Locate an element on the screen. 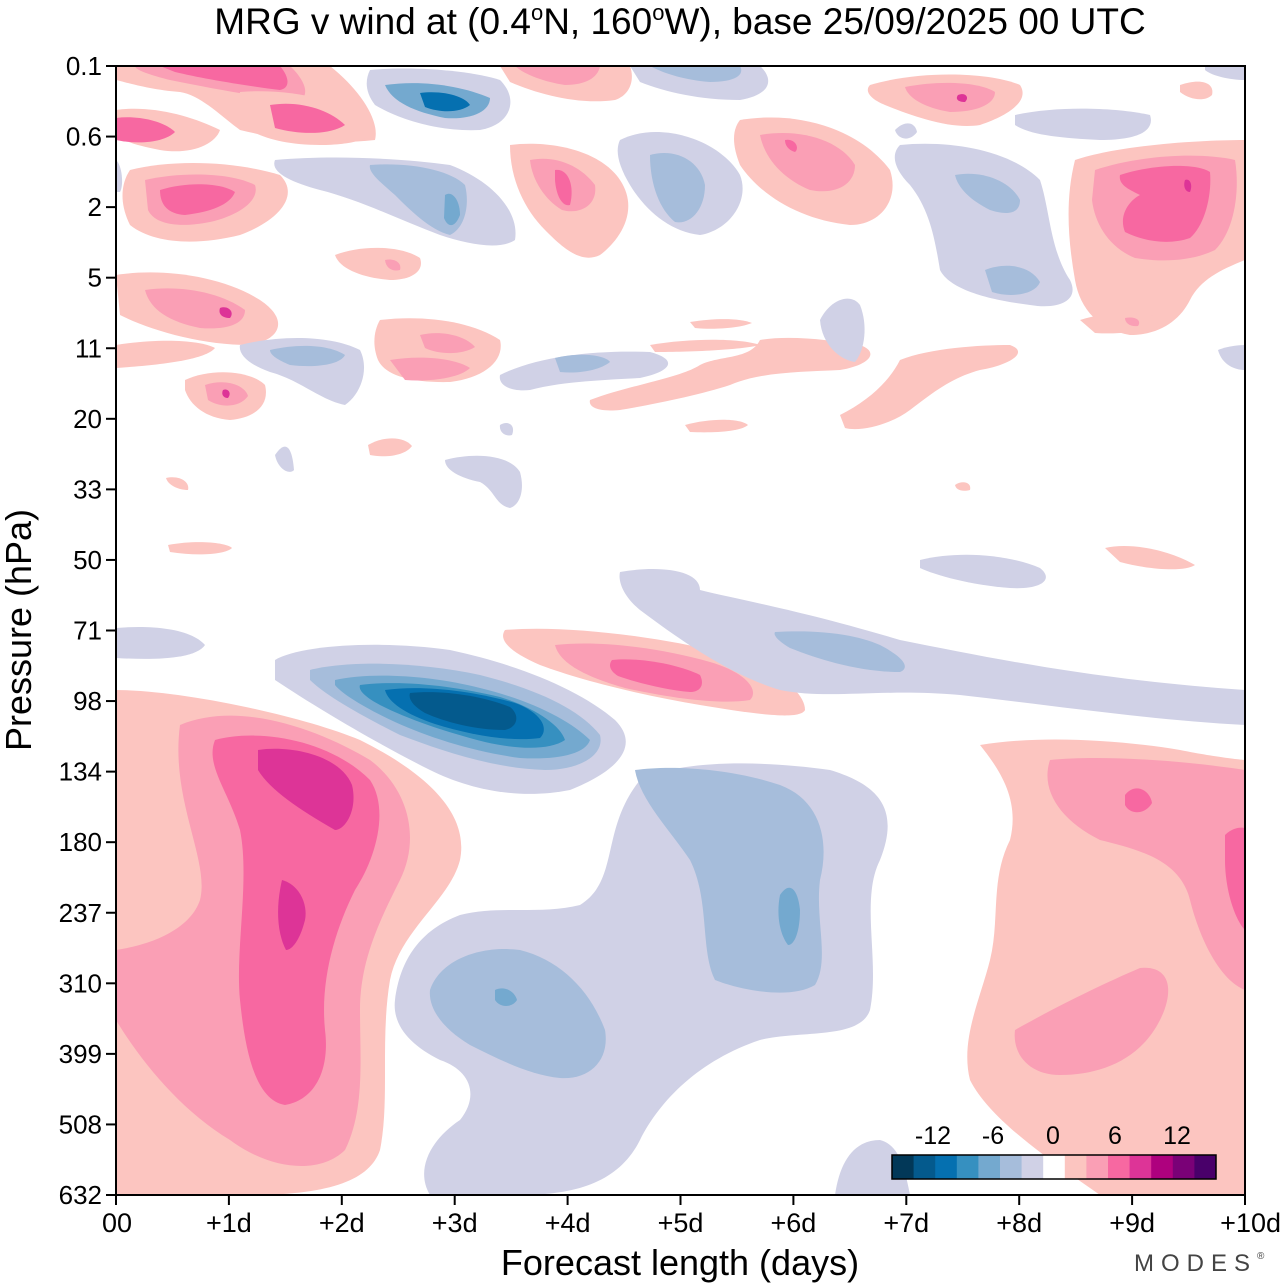 The height and width of the screenshot is (1286, 1280). pos-low-level4b is located at coordinates (292, 915).